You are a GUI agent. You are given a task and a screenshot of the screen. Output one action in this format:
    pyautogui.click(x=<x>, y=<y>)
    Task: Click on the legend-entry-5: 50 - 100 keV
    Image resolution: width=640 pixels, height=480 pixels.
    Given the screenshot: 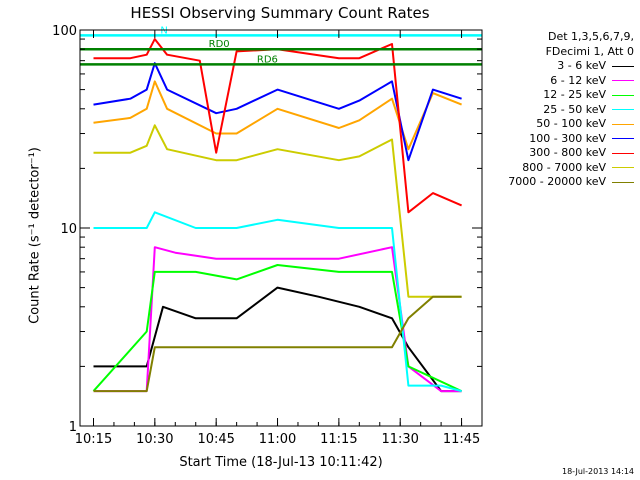 What is the action you would take?
    pyautogui.click(x=556, y=124)
    